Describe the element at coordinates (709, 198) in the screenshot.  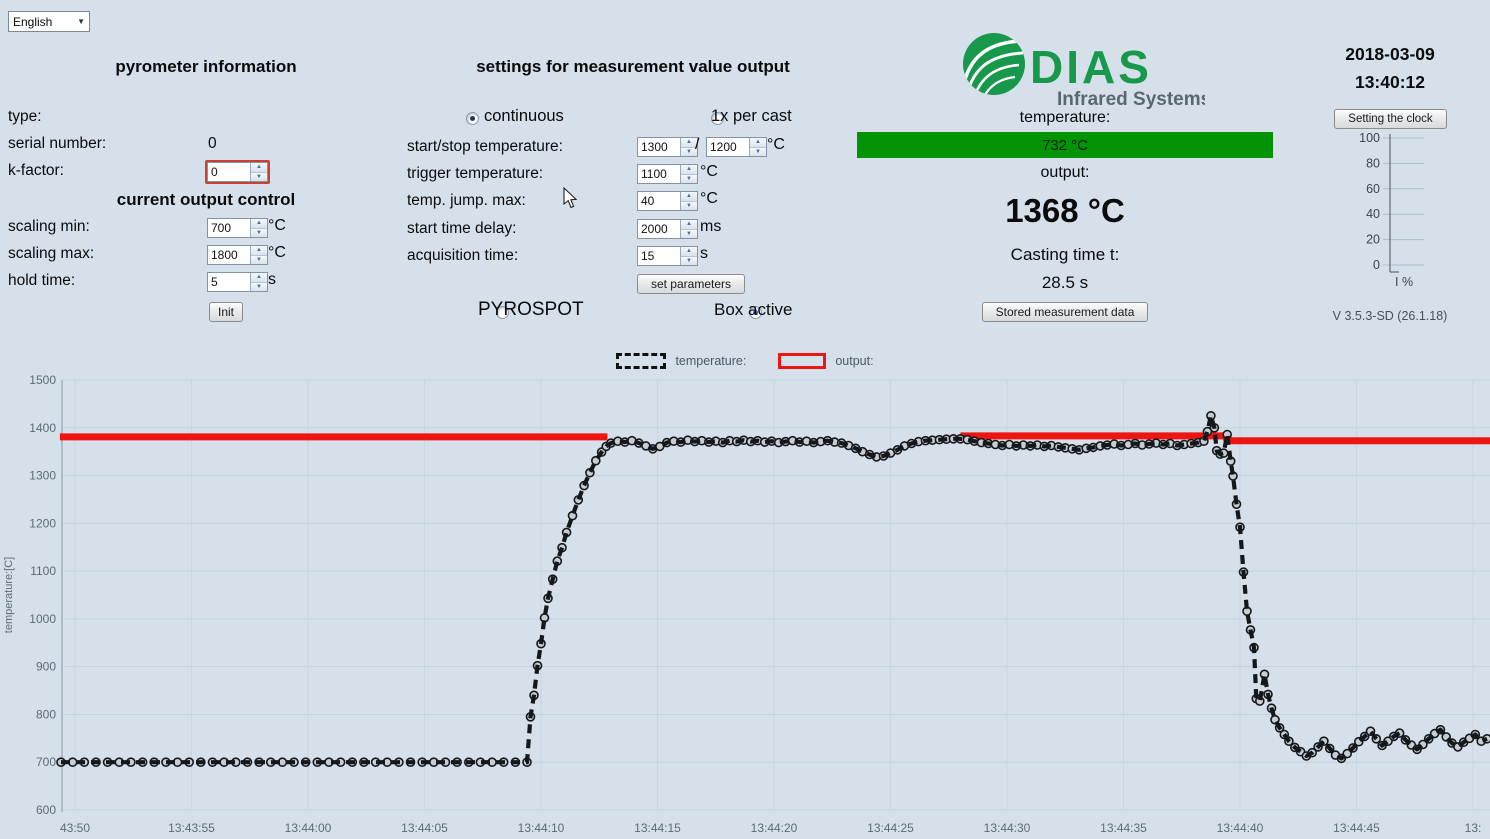
I see `temp-jump-unit: °C` at that location.